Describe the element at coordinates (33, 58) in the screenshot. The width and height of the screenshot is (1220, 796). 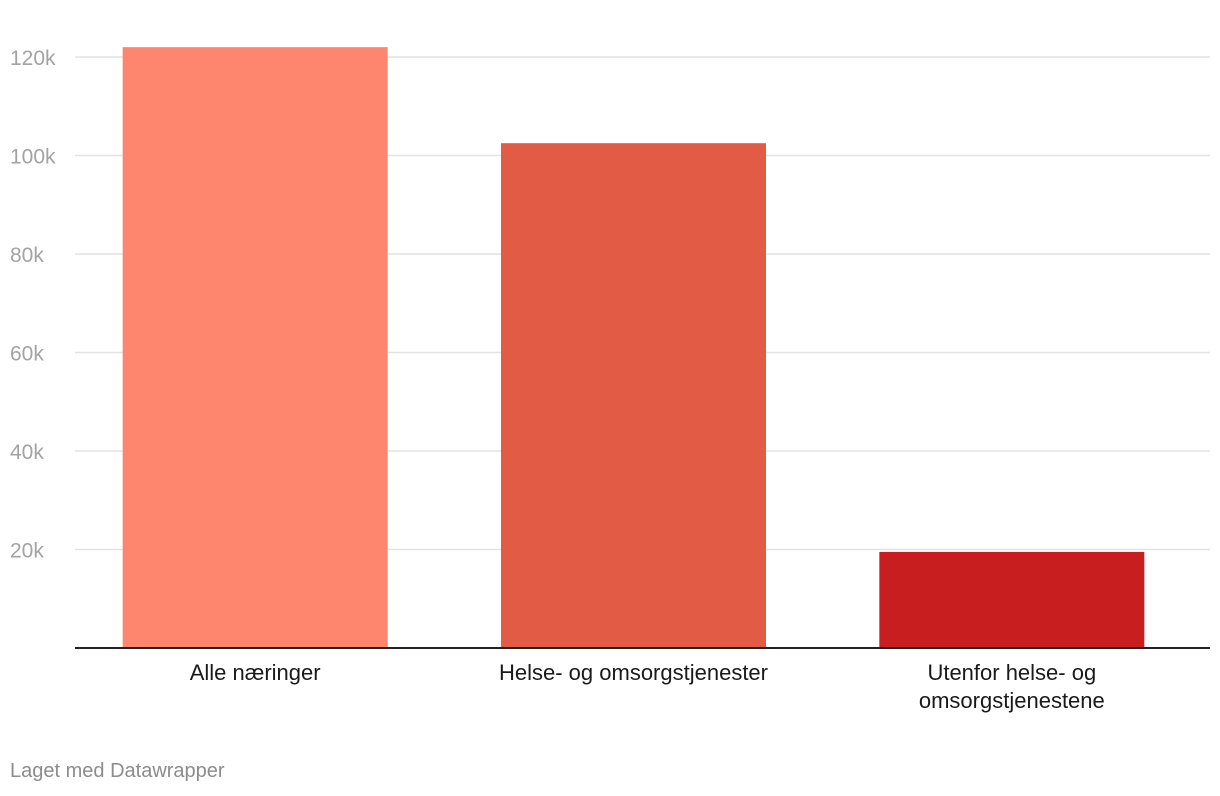
I see `y-tick-label: 120k` at that location.